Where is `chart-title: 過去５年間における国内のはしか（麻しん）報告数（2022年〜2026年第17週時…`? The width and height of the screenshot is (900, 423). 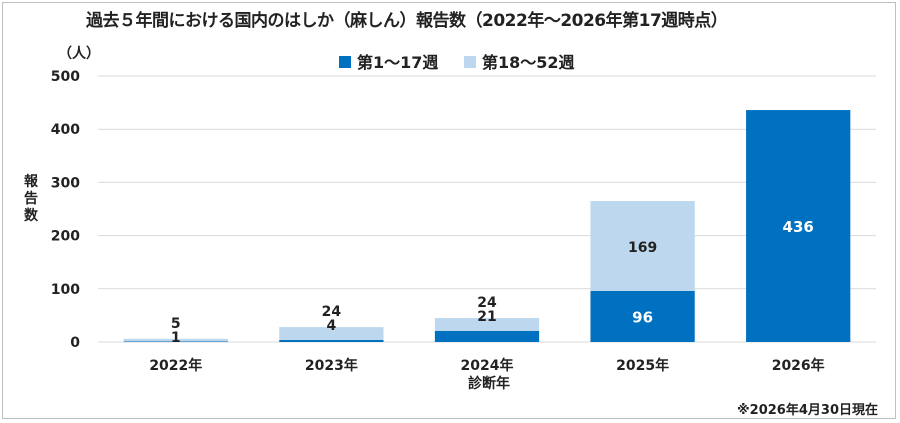 chart-title: 過去５年間における国内のはしか（麻しん）報告数（2022年〜2026年第17週時… is located at coordinates (407, 21).